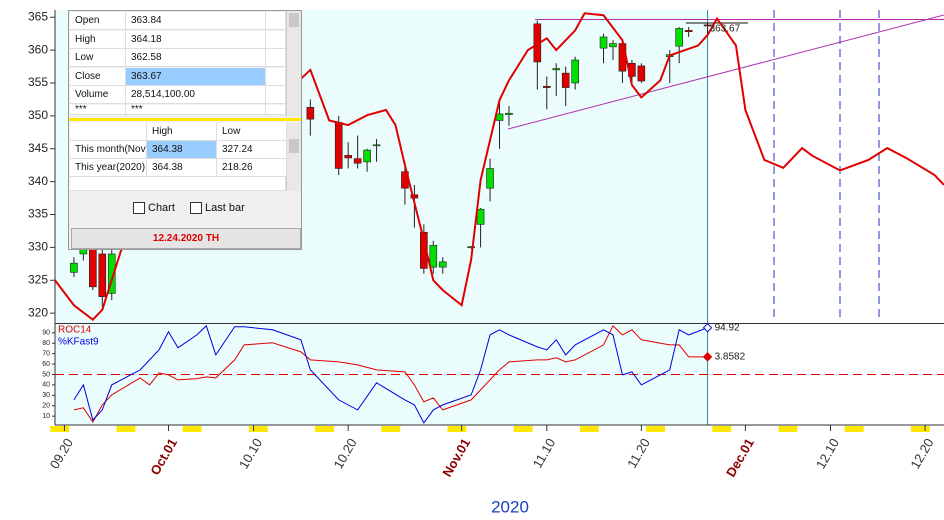  What do you see at coordinates (38, 181) in the screenshot?
I see `y-tick-label: 340` at bounding box center [38, 181].